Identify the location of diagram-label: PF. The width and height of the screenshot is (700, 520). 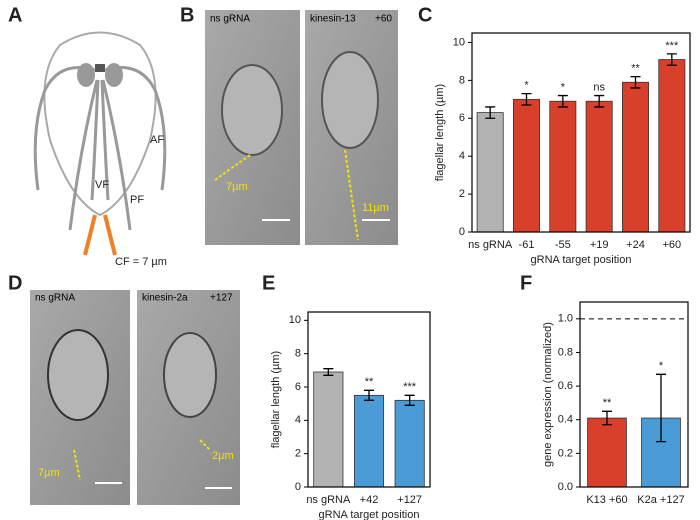
(137, 200).